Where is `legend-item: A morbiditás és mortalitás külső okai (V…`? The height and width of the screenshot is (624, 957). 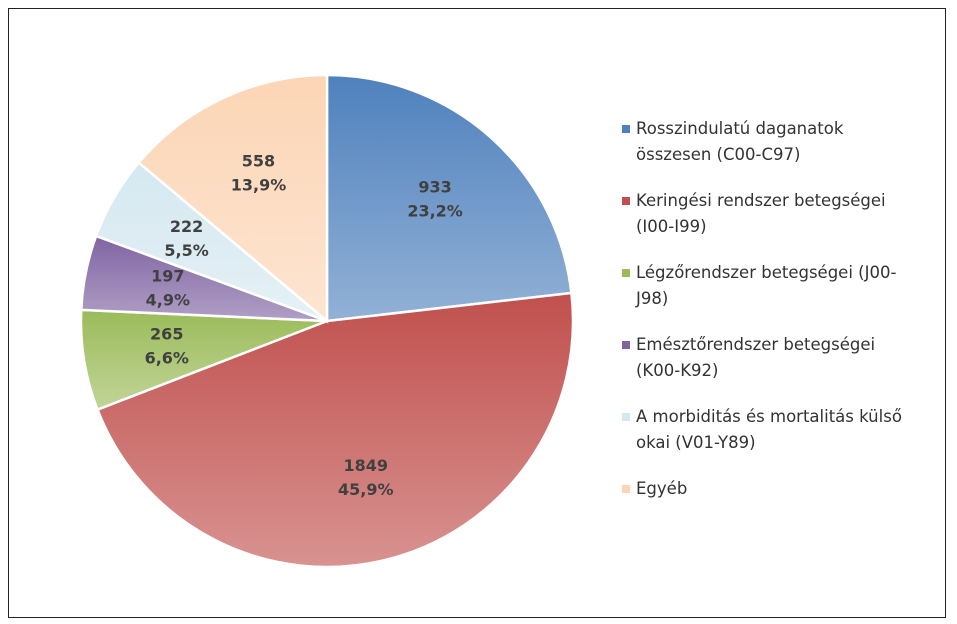
legend-item: A morbiditás és mortalitás külső okai (V… is located at coordinates (767, 430).